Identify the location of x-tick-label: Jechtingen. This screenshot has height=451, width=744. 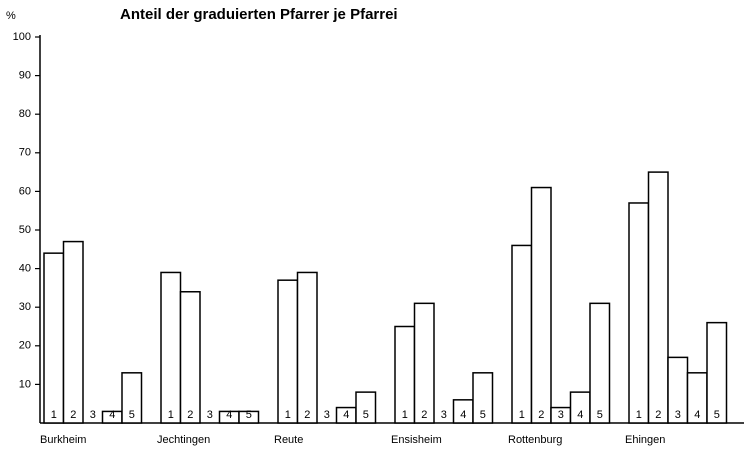
(183, 440).